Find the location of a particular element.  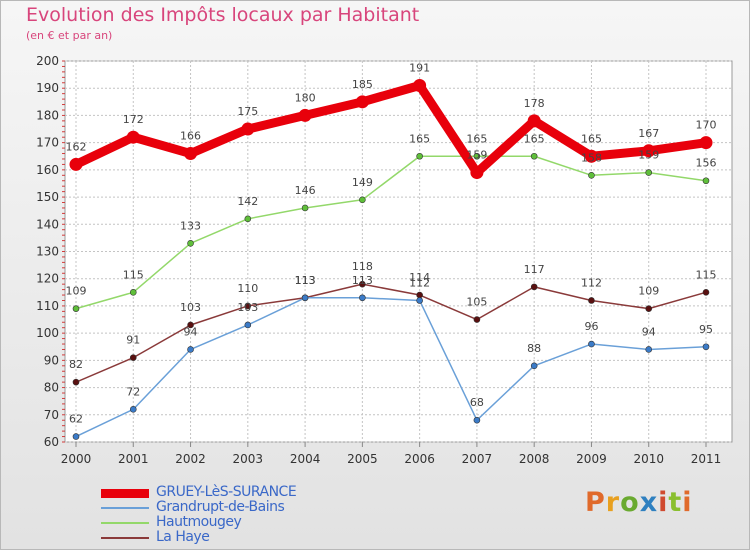

data-label: 162 is located at coordinates (76, 146).